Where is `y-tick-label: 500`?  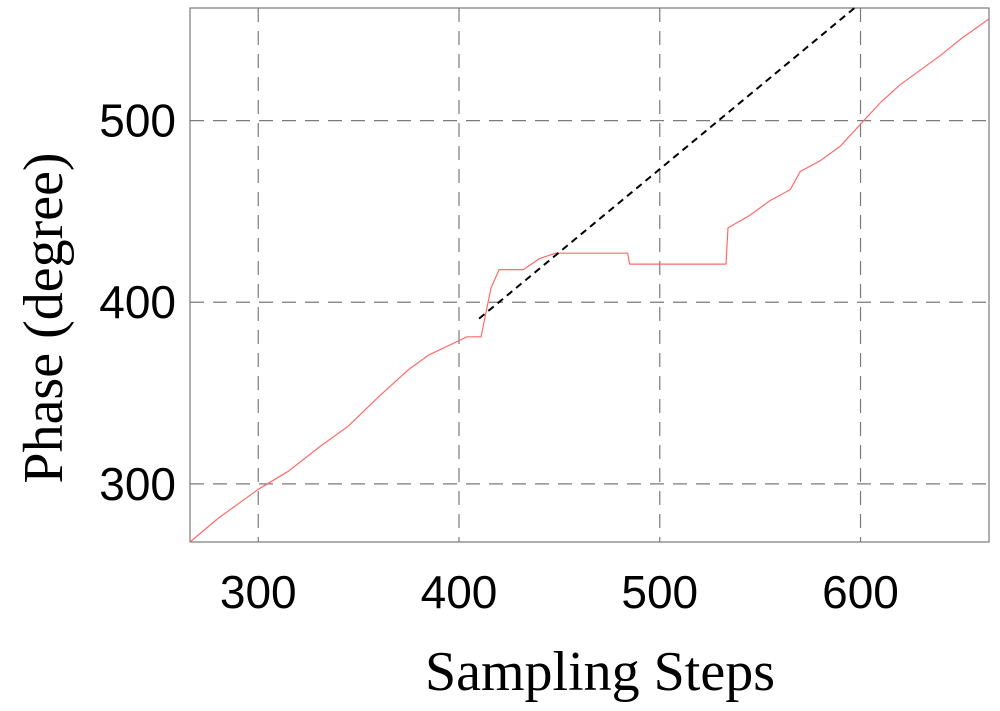 y-tick-label: 500 is located at coordinates (137, 121).